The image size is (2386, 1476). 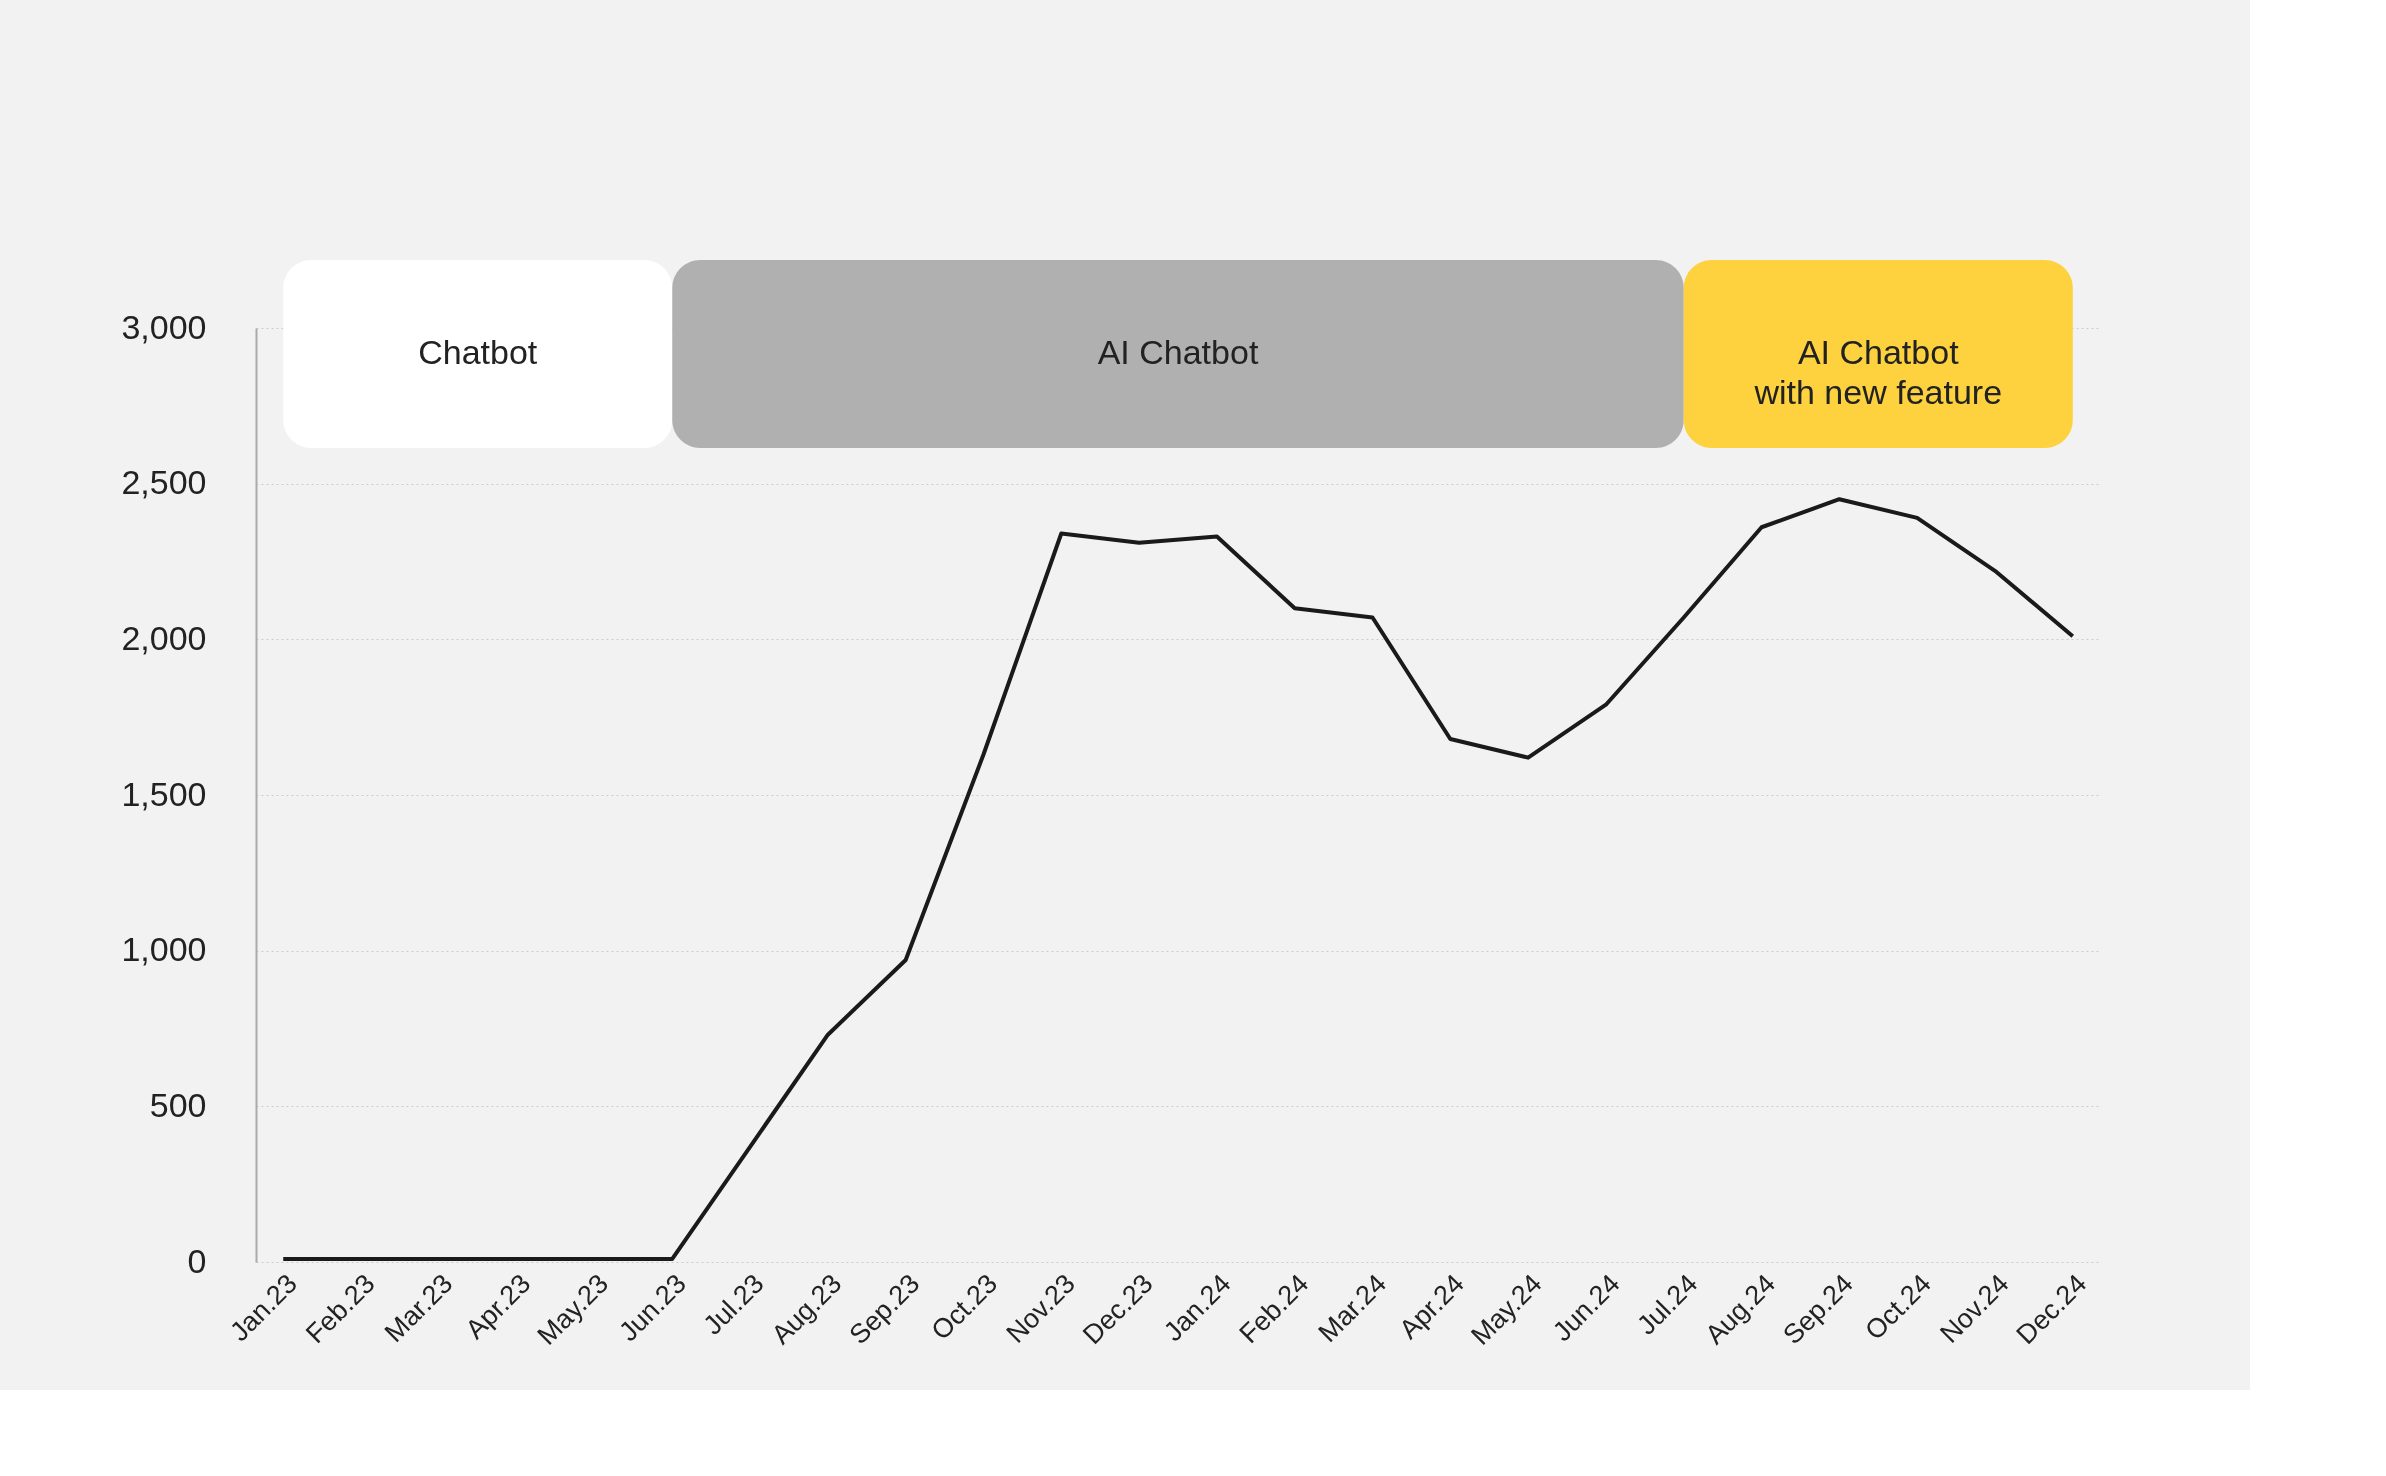 I want to click on y-tick-label: 0, so click(x=197, y=1260).